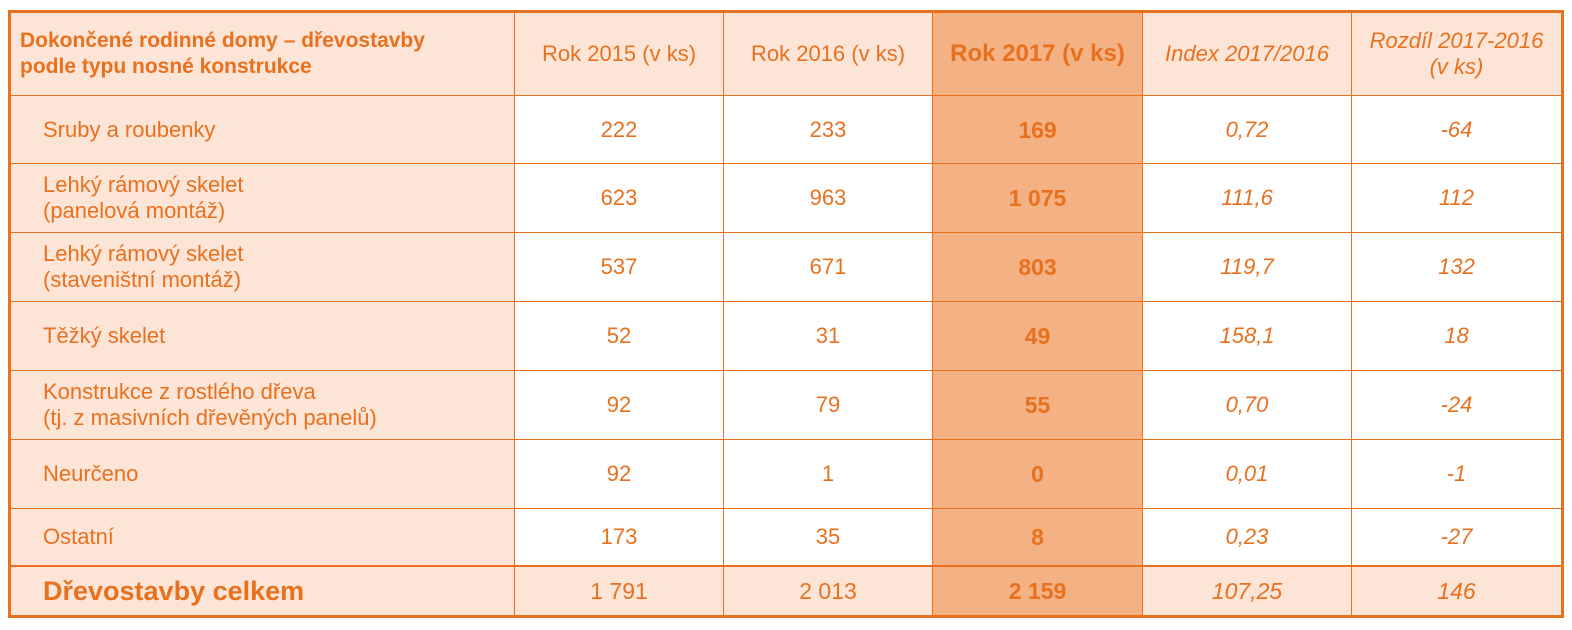 The height and width of the screenshot is (630, 1572). What do you see at coordinates (179, 391) in the screenshot?
I see `row-label-line1: Konstrukce z rostlého dřeva` at bounding box center [179, 391].